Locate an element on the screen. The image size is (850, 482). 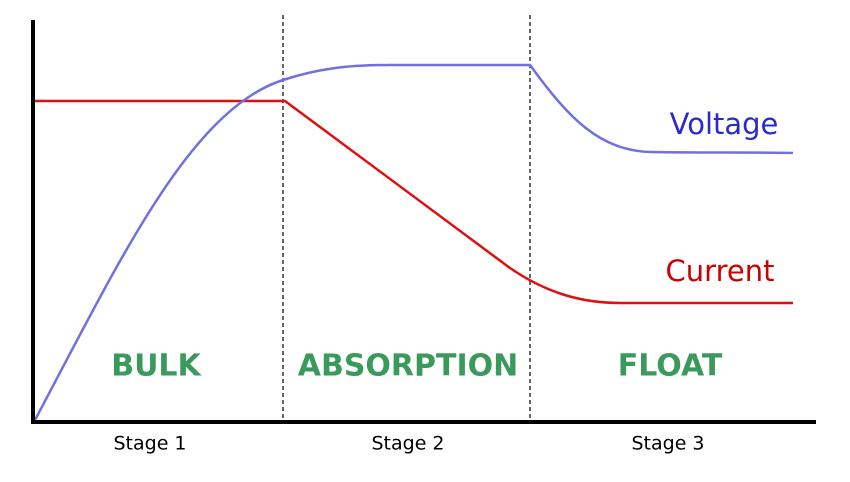
curve-label: Current is located at coordinates (720, 271).